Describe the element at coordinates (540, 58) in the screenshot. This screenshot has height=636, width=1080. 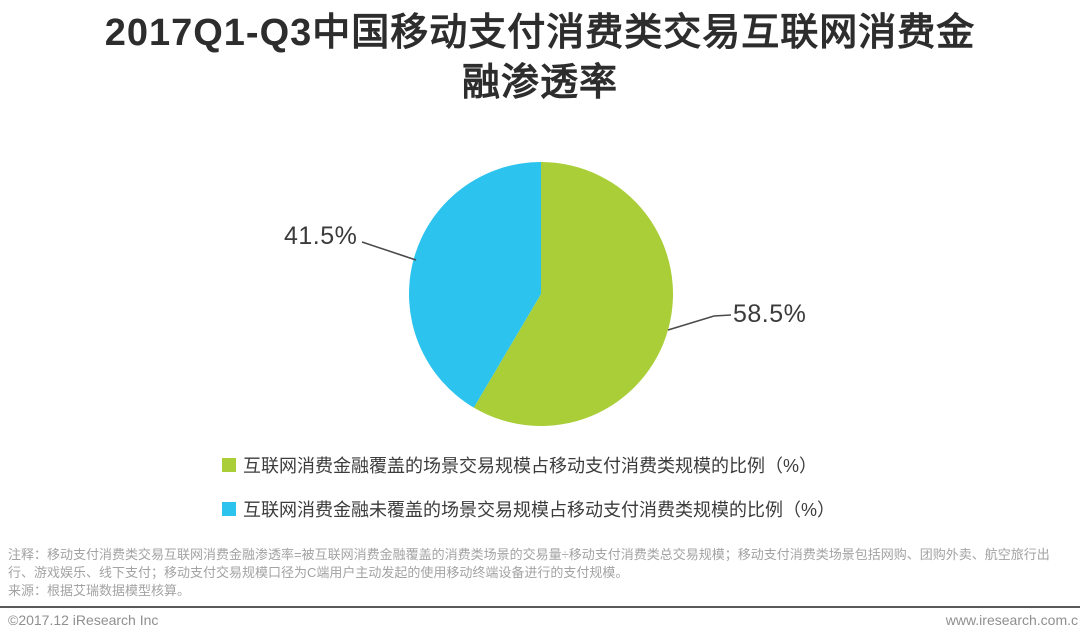
I see `chart-title: 2017Q1-Q3中国移动支付消费类交易互联网消费金融渗透率` at that location.